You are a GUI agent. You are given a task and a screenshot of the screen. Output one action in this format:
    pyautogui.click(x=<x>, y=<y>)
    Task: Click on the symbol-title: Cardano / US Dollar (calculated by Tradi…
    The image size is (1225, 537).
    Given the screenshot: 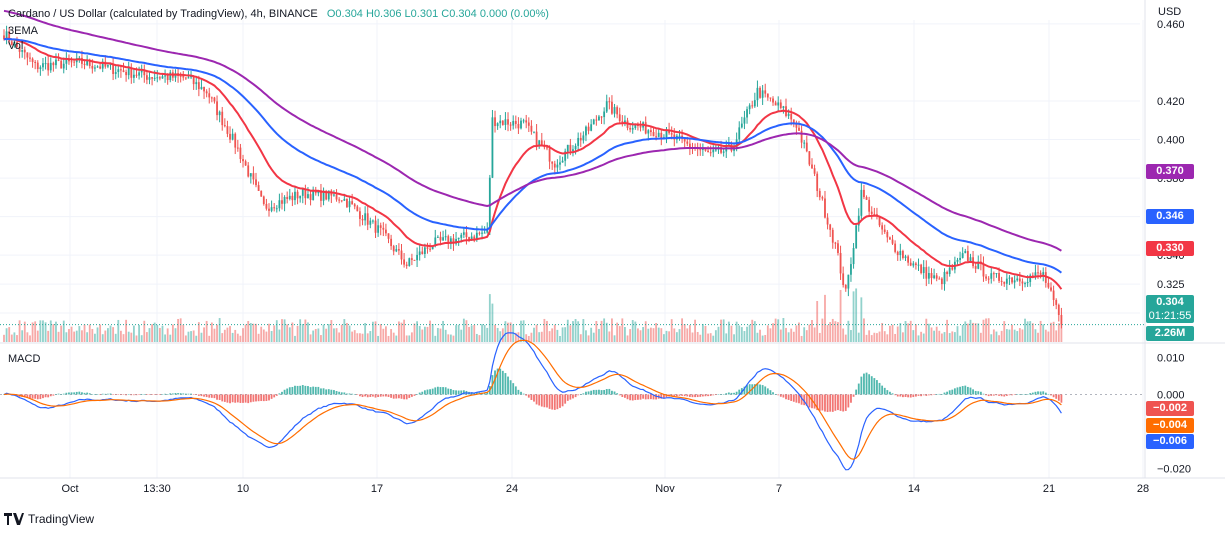 What is the action you would take?
    pyautogui.click(x=163, y=14)
    